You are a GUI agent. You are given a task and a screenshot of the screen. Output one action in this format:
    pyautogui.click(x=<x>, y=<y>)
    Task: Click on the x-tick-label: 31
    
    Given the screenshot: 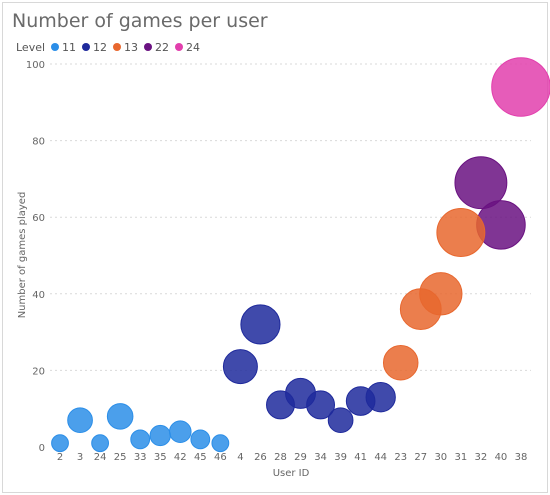 What is the action you would take?
    pyautogui.click(x=460, y=457)
    